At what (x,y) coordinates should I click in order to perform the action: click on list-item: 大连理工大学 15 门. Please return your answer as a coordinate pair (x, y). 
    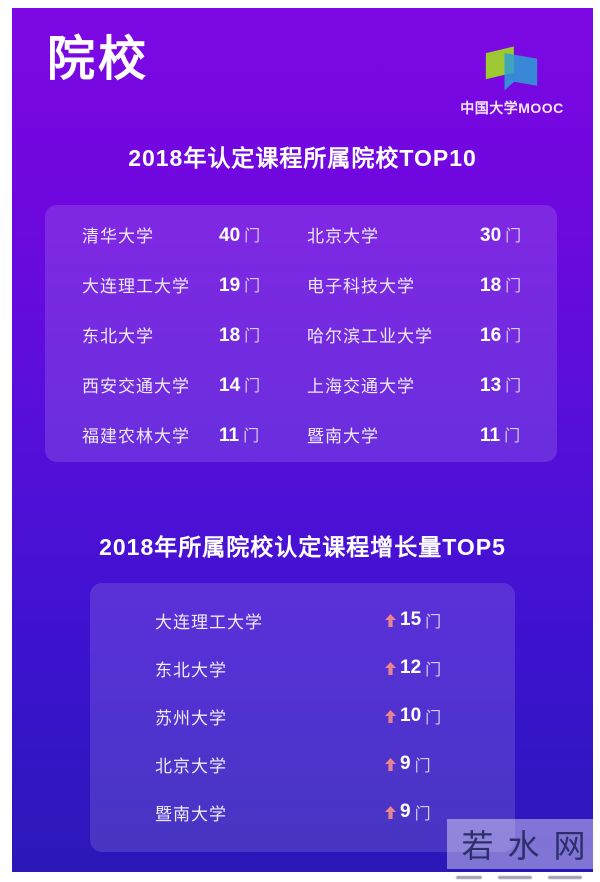
    Looking at the image, I should click on (302, 620).